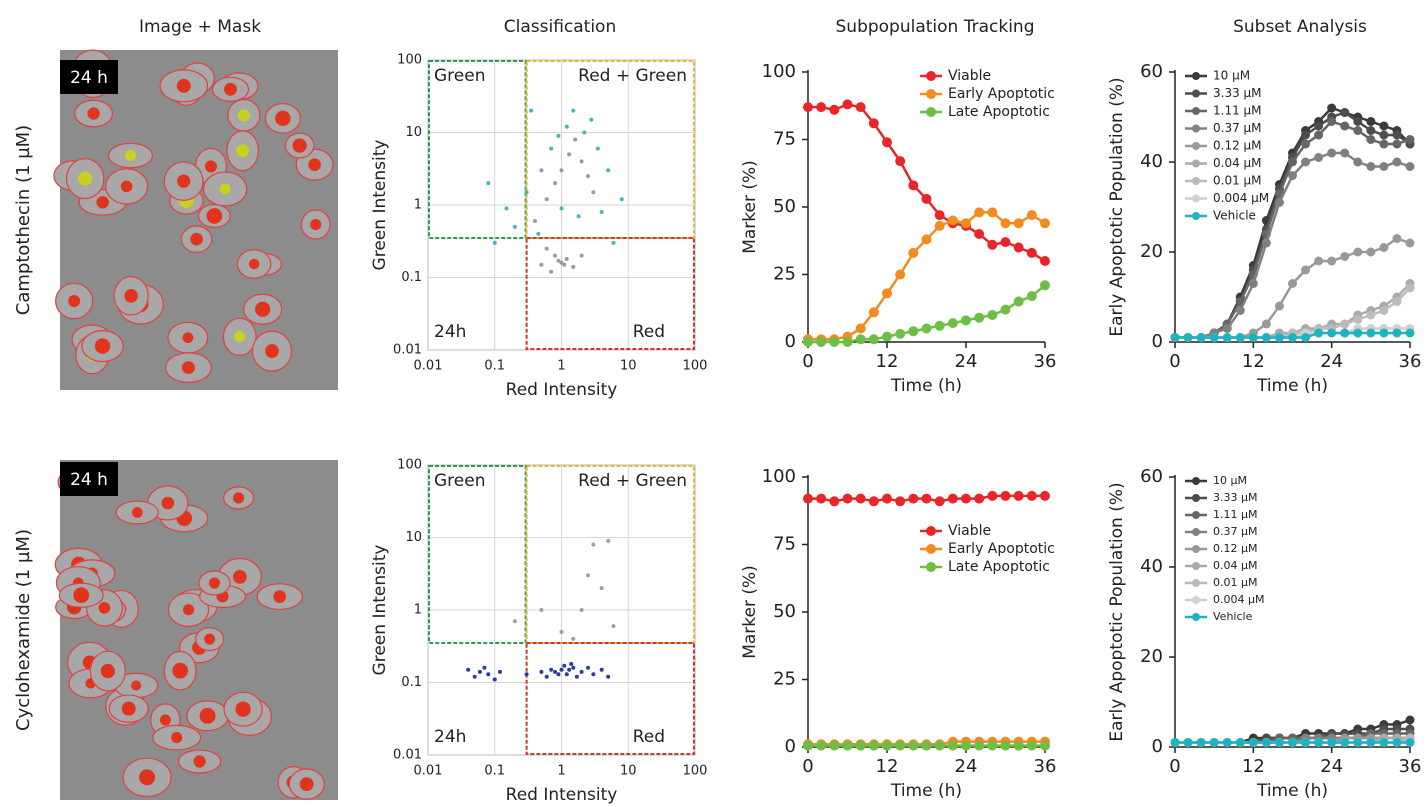 This screenshot has height=807, width=1426. What do you see at coordinates (935, 27) in the screenshot?
I see `column-header: Subpopulation Tracking` at bounding box center [935, 27].